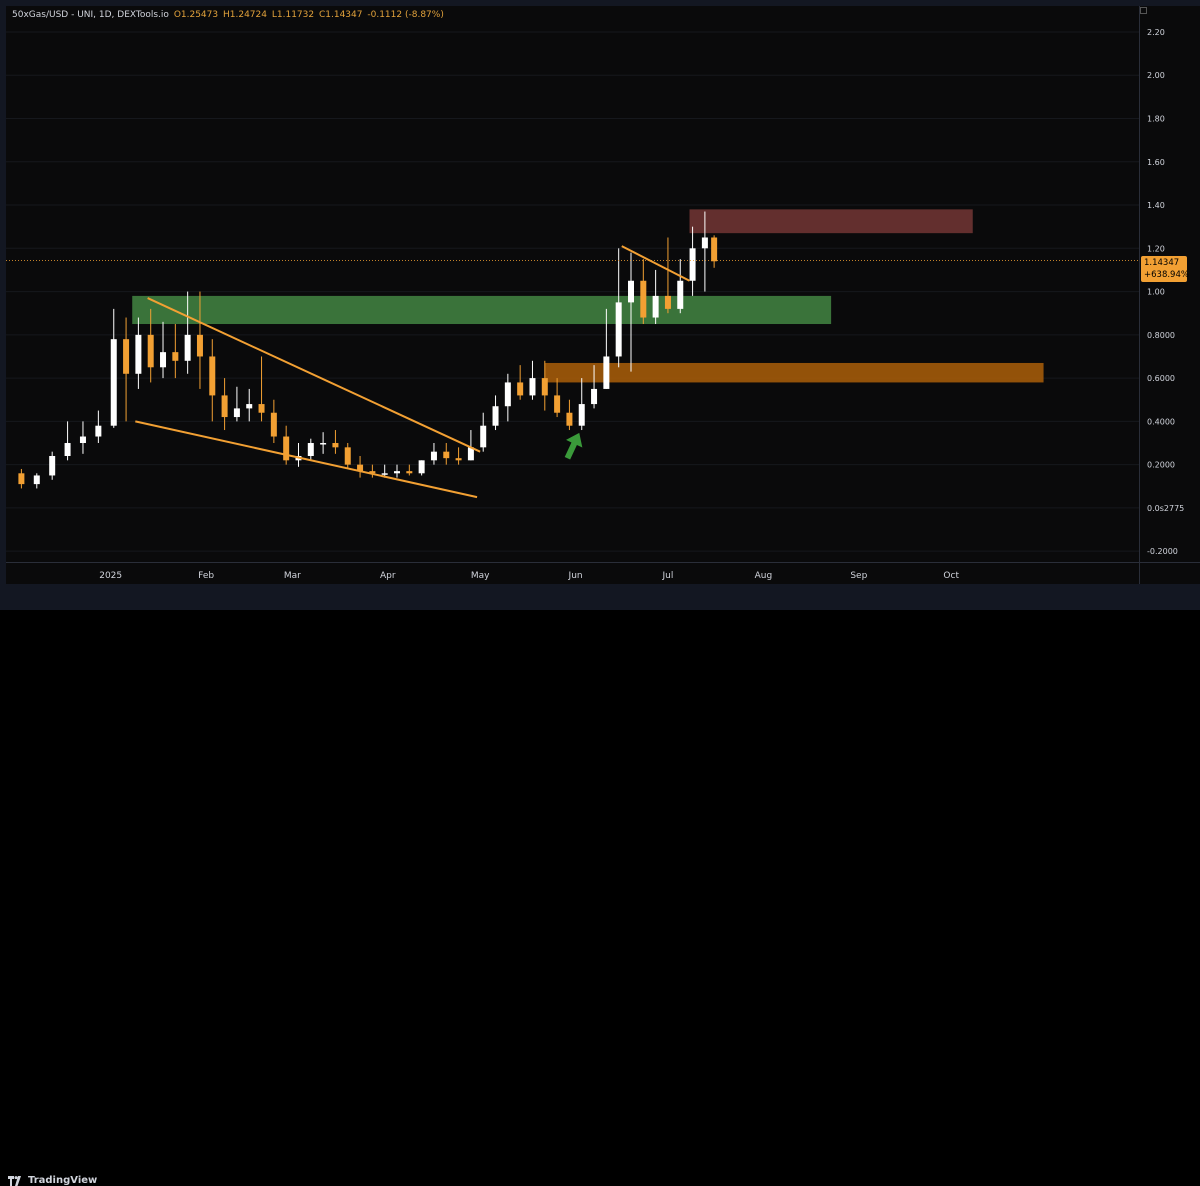  I want to click on arrow-shape, so click(573, 446).